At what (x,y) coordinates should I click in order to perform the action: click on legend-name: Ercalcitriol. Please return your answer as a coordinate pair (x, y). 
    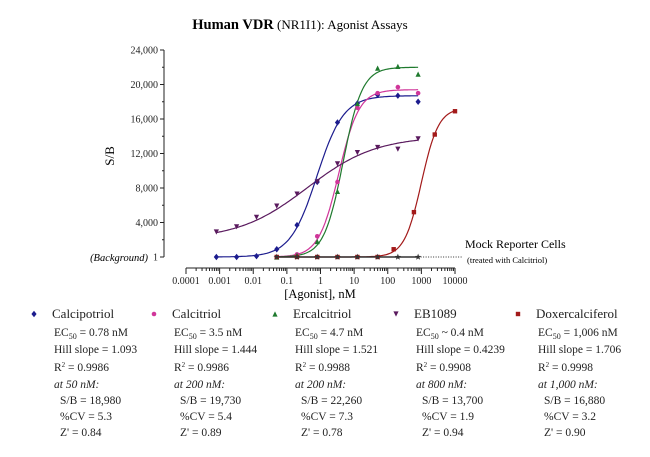
    Looking at the image, I should click on (322, 313).